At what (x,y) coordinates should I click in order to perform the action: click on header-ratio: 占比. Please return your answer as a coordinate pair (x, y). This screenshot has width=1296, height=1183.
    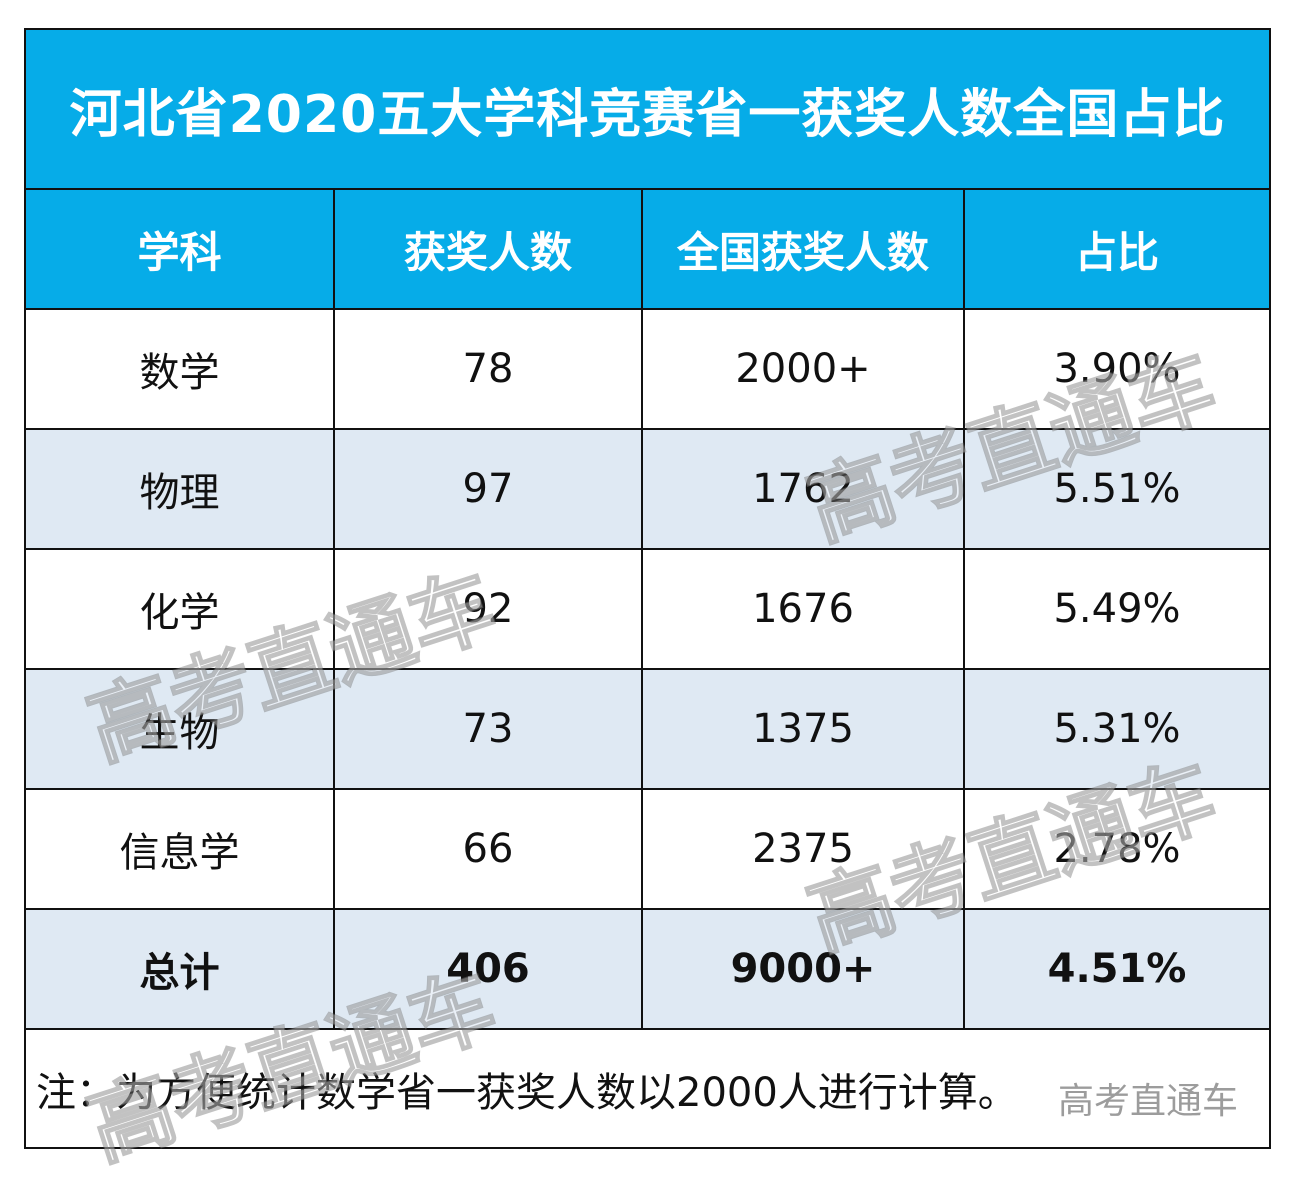
    Looking at the image, I should click on (1116, 252).